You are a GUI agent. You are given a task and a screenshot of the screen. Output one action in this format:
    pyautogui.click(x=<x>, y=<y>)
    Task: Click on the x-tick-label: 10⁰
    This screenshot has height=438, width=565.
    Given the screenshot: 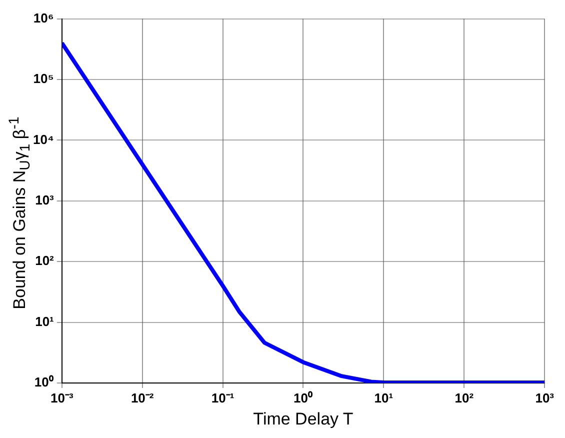 What is the action you would take?
    pyautogui.click(x=303, y=398)
    